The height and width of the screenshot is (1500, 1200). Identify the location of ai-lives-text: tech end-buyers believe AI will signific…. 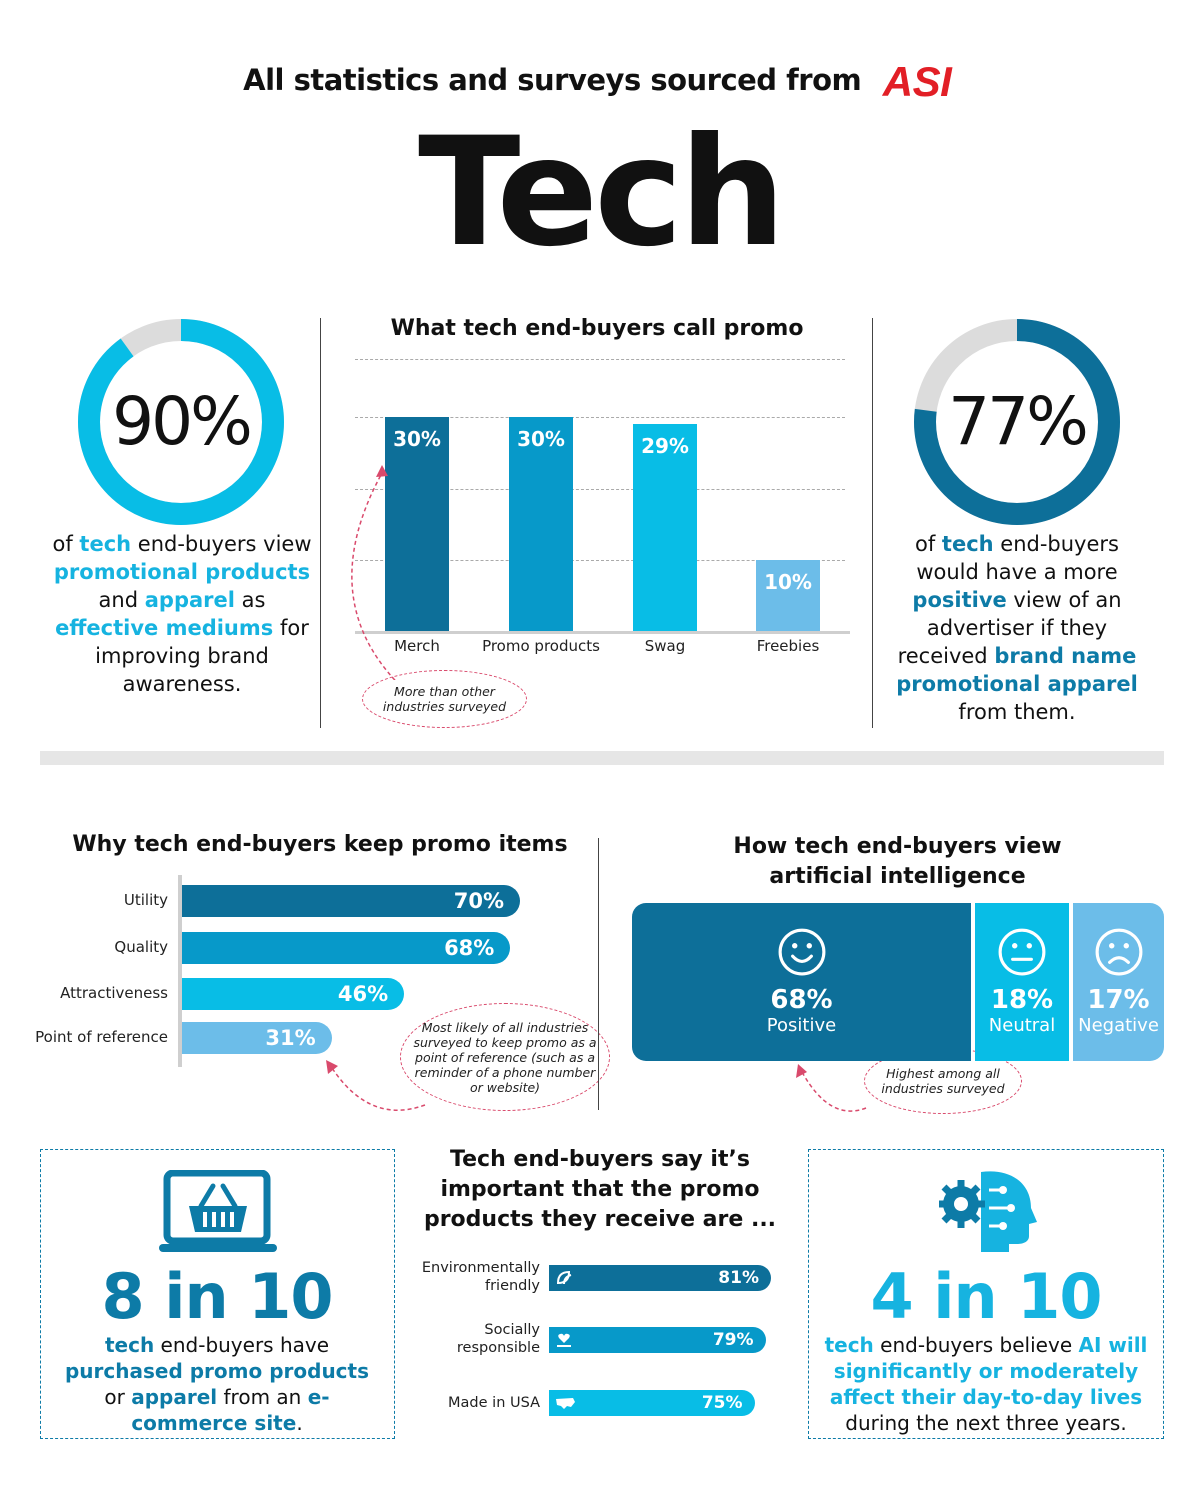
(986, 1384).